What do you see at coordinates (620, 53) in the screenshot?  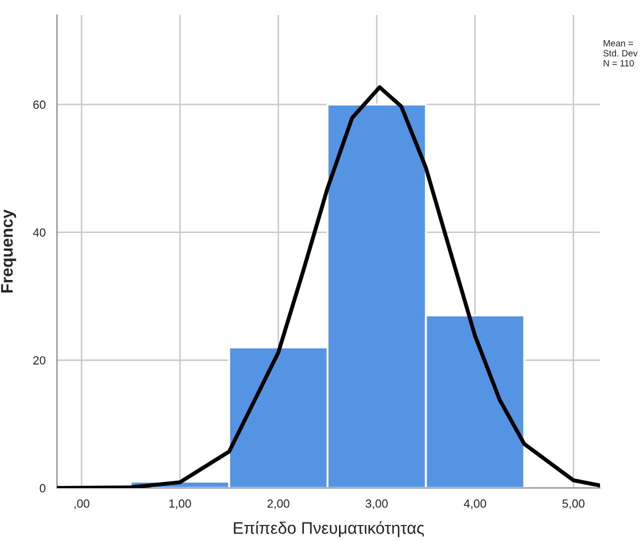 I see `text: Std. Dev` at bounding box center [620, 53].